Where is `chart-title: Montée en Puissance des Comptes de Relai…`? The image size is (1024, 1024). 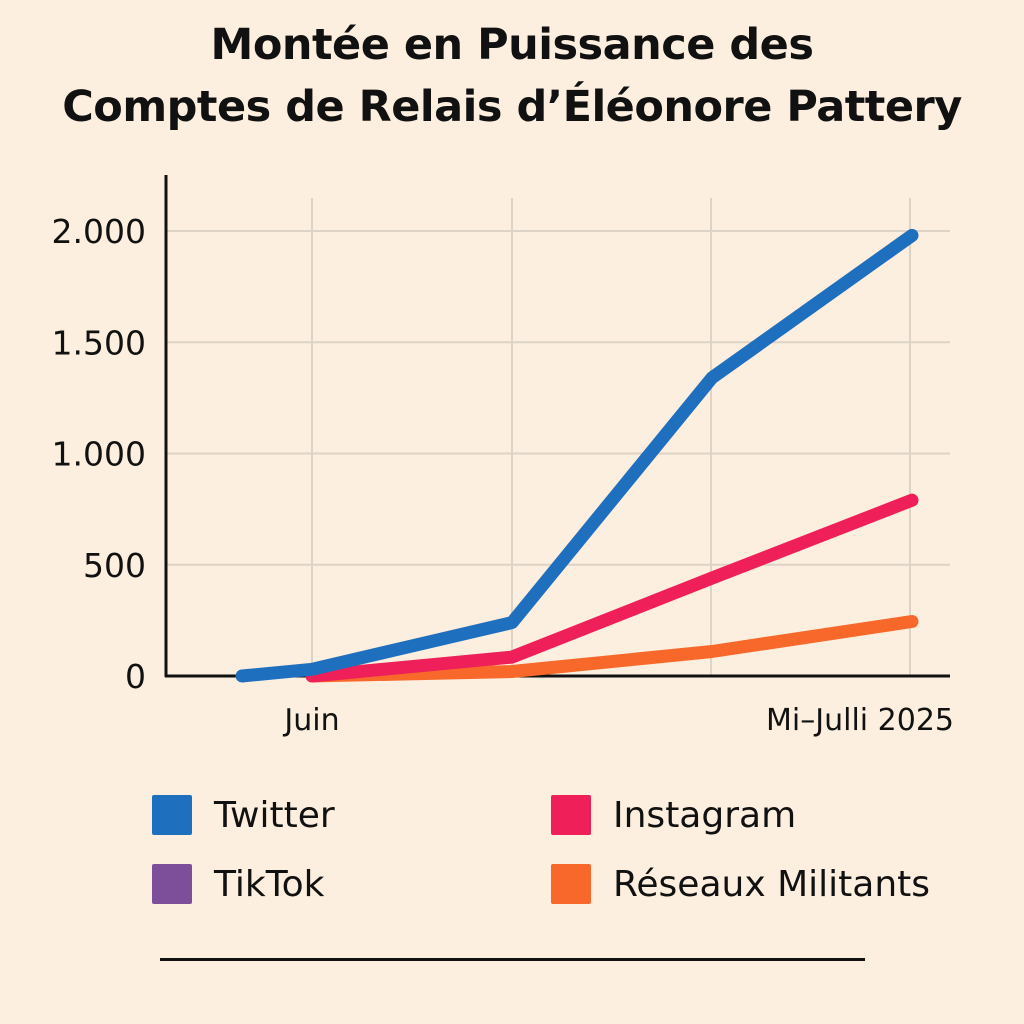 chart-title: Montée en Puissance des Comptes de Relai… is located at coordinates (512, 76).